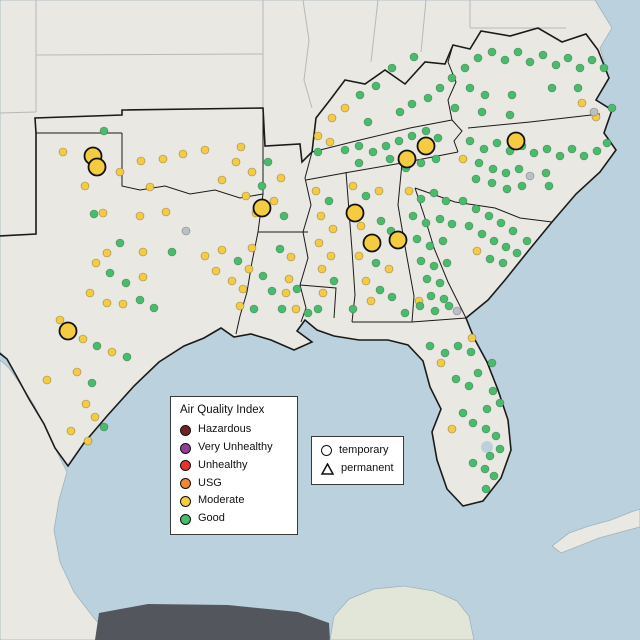  Describe the element at coordinates (594, 112) in the screenshot. I see `monitor-no-data` at that location.